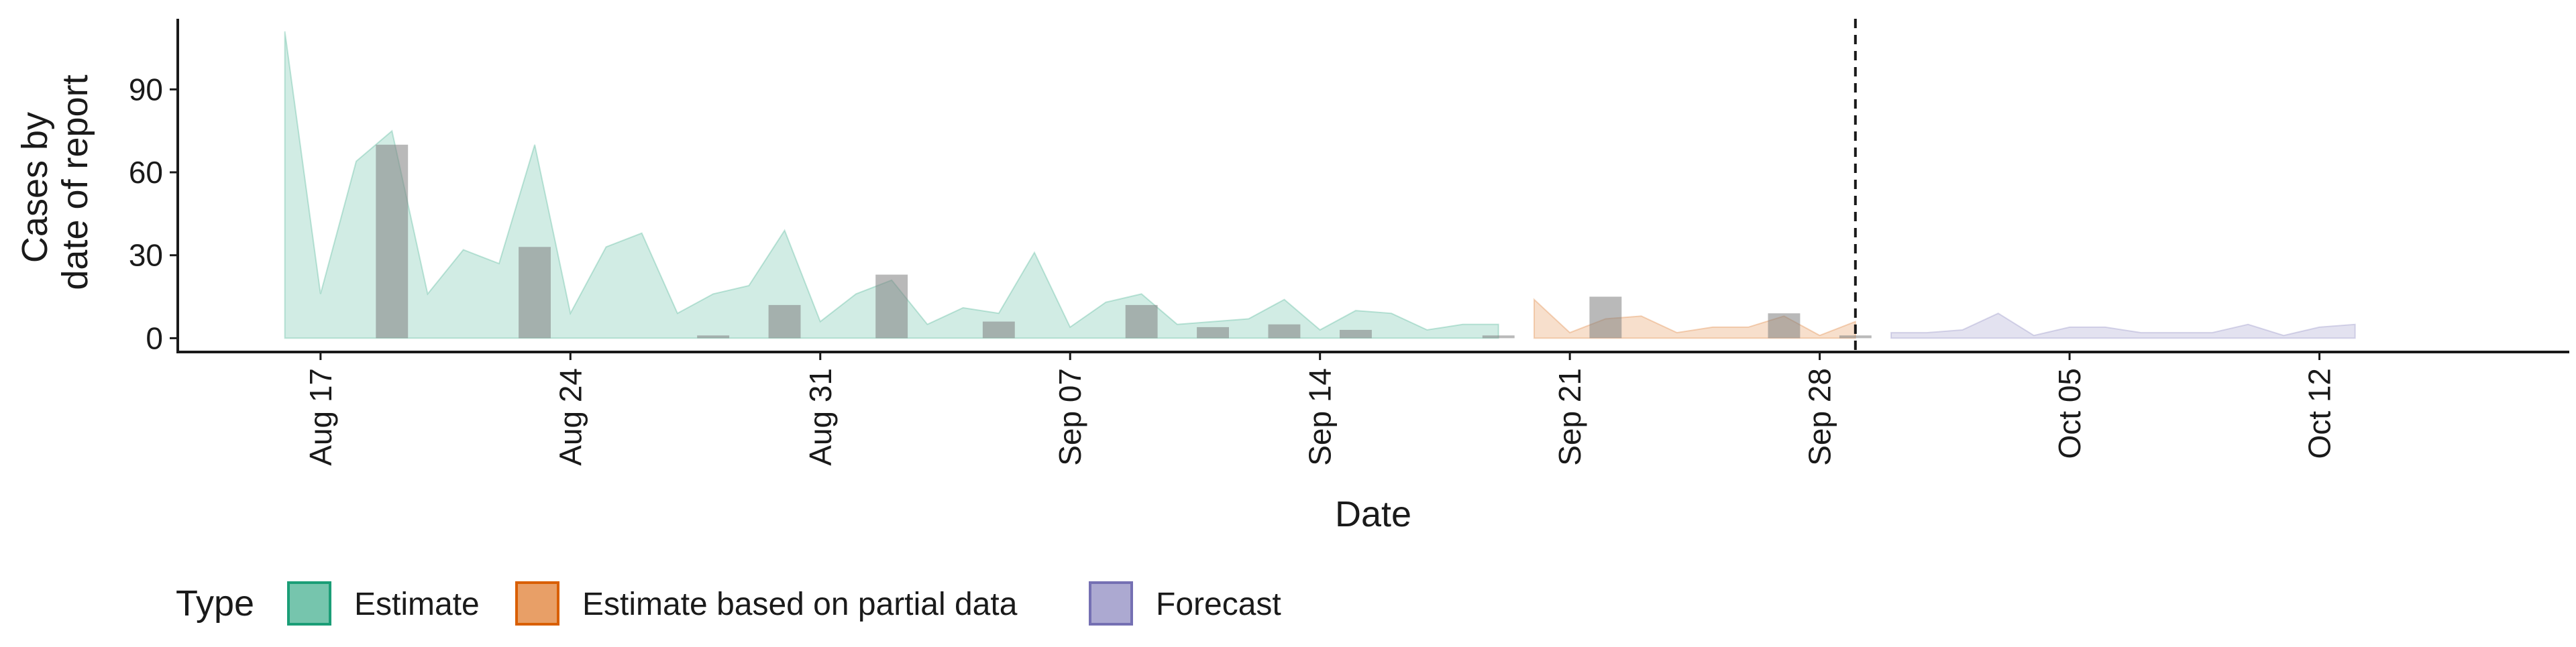 The width and height of the screenshot is (2576, 647). What do you see at coordinates (146, 172) in the screenshot?
I see `y-tick-label: 60` at bounding box center [146, 172].